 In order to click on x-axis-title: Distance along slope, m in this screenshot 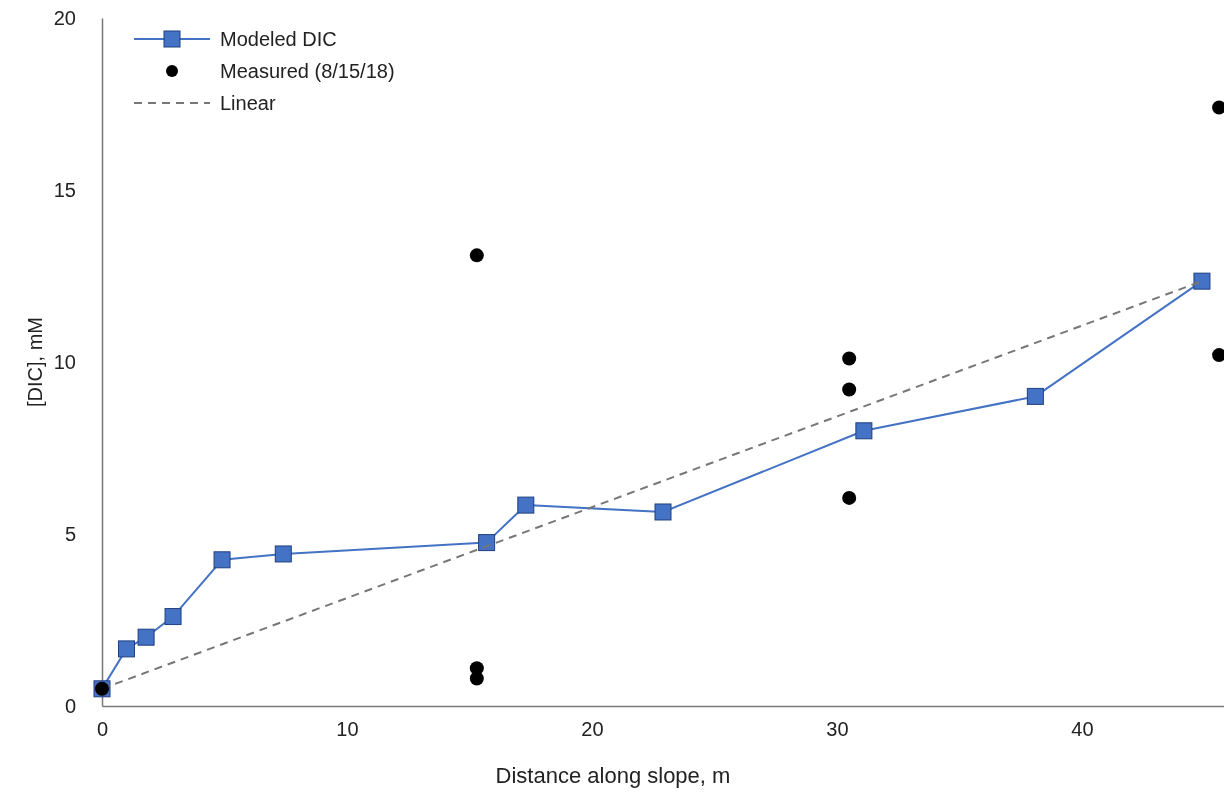, I will do `click(613, 775)`.